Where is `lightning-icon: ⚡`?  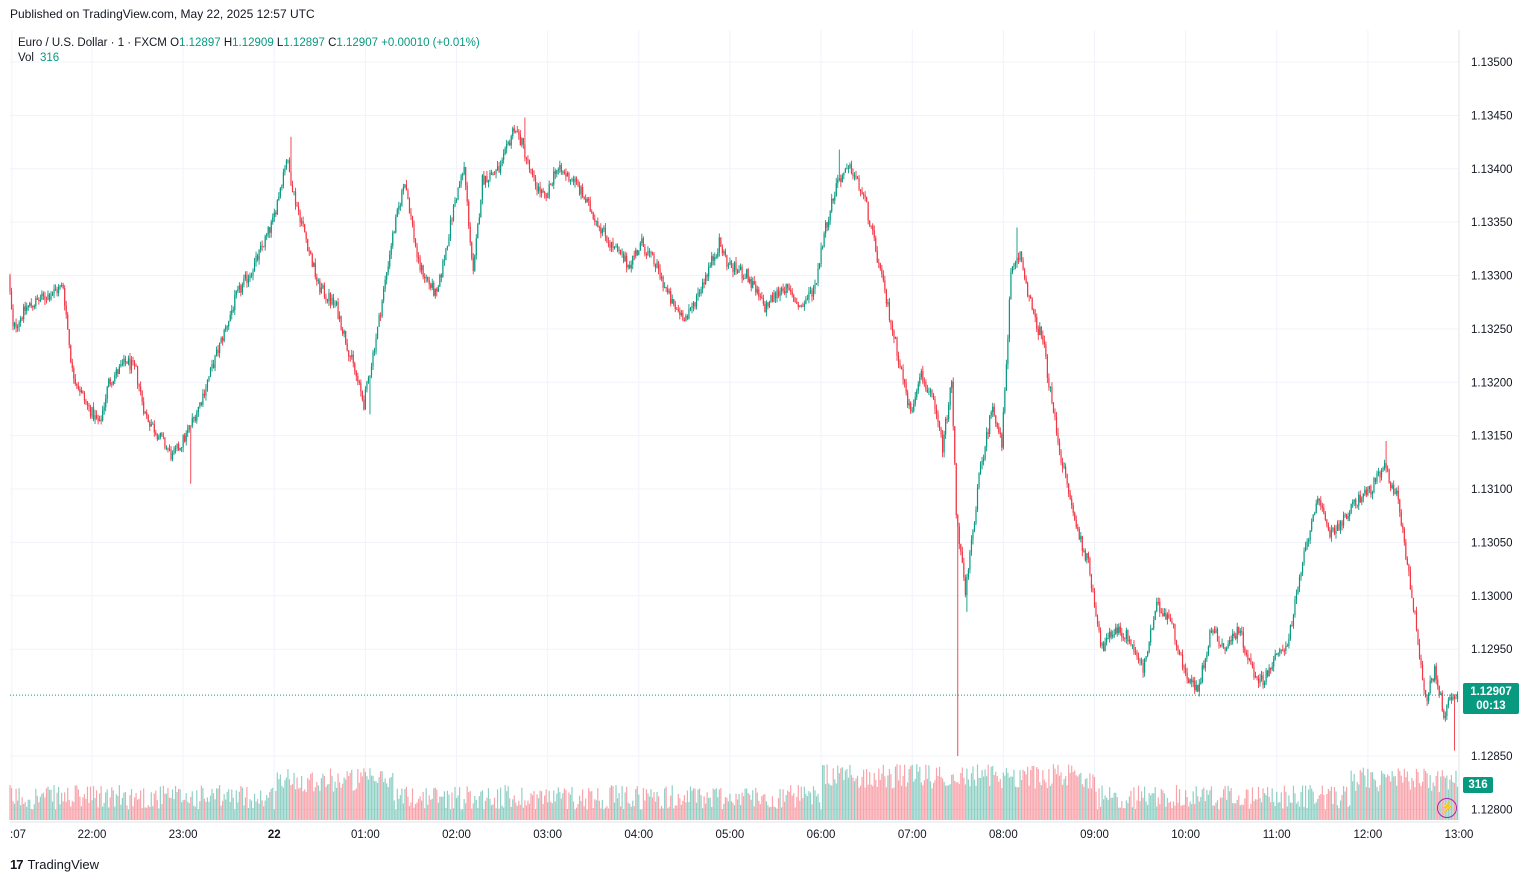
lightning-icon: ⚡ is located at coordinates (1447, 808).